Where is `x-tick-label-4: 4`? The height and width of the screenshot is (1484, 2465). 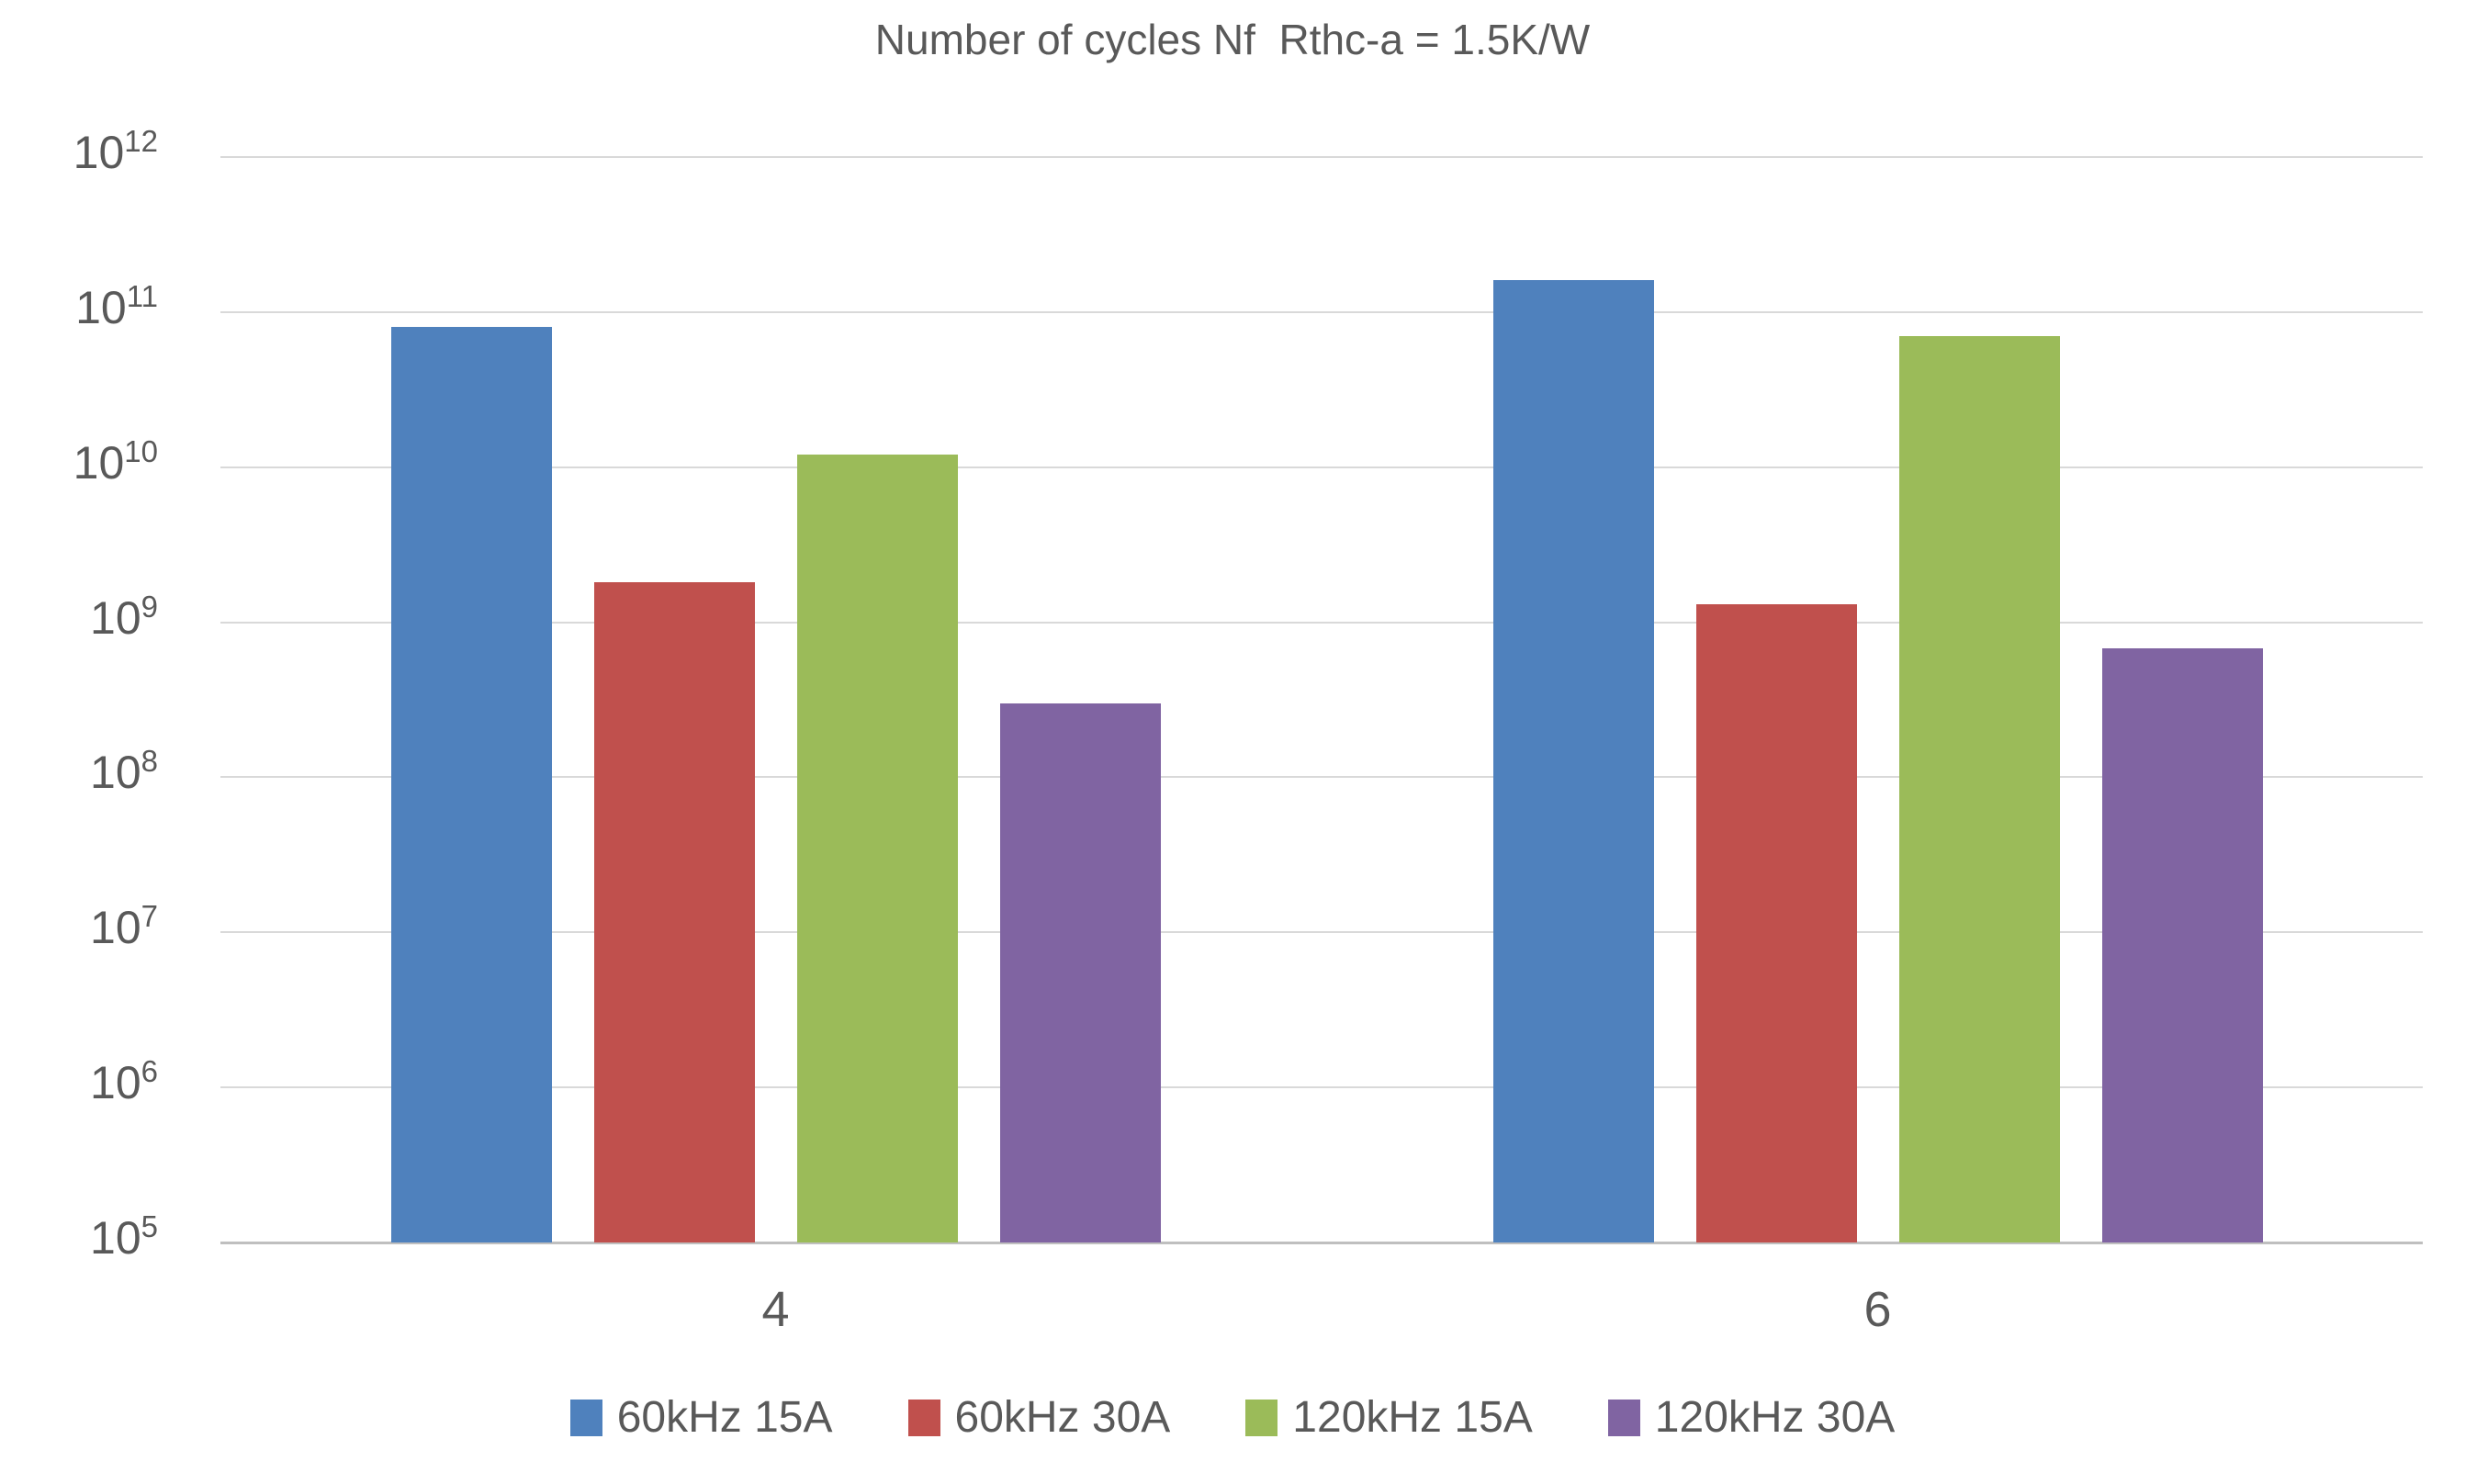
x-tick-label-4: 4 is located at coordinates (775, 1310).